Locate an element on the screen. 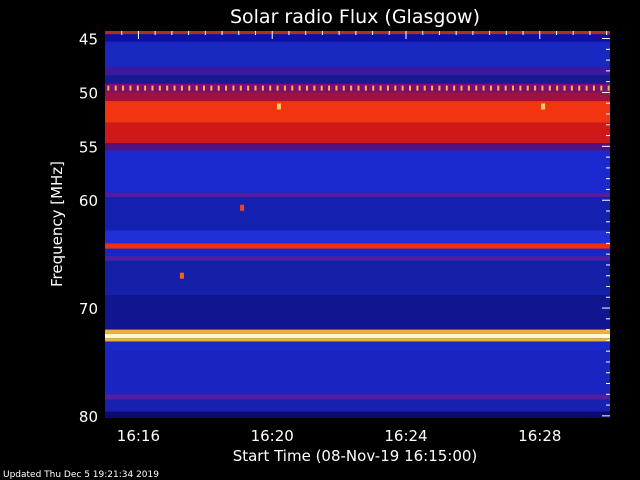 Image resolution: width=640 pixels, height=480 pixels. update-timestamp: Updated Thu Dec 5 19:21:34 2019 is located at coordinates (81, 475).